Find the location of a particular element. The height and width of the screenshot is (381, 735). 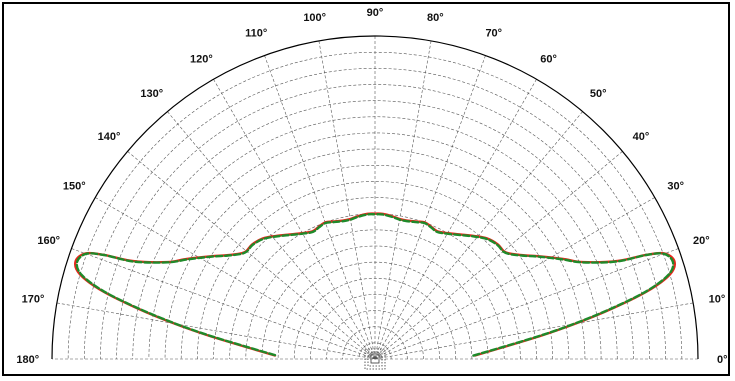

angle-tick-label: 140° is located at coordinates (109, 137).